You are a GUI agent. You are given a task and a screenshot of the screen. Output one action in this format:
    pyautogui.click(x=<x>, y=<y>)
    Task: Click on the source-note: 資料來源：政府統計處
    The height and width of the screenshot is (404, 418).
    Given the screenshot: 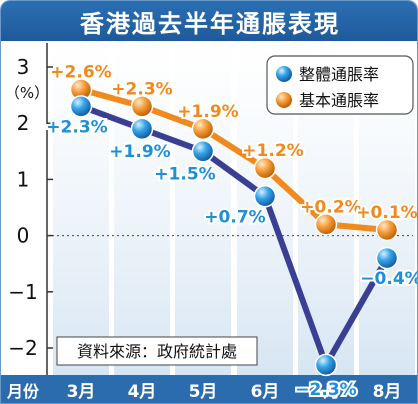 What is the action you would take?
    pyautogui.click(x=157, y=351)
    